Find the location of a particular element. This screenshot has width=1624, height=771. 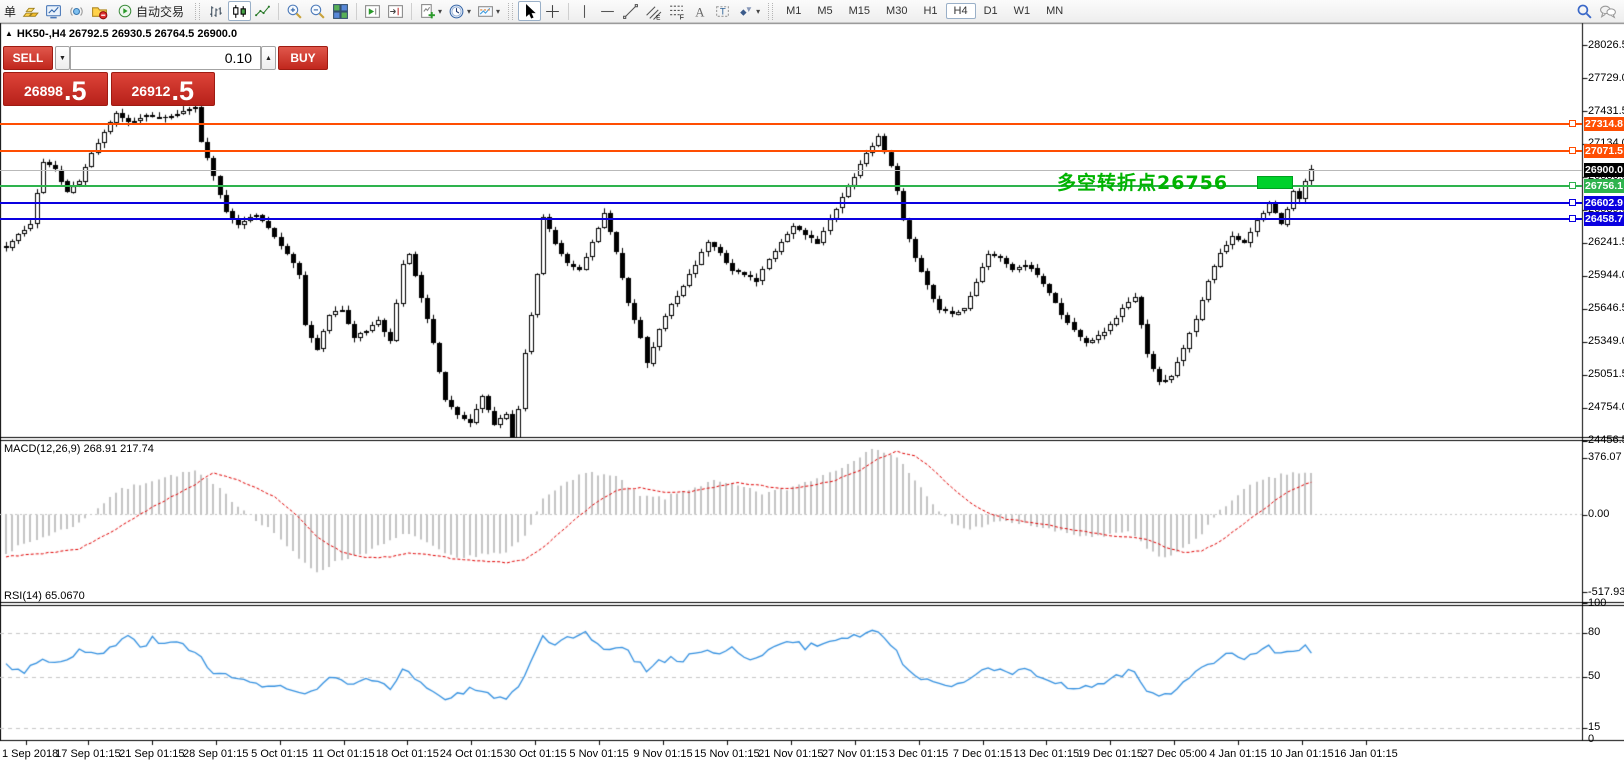

time-tick-label: 24 Oct 01:15 is located at coordinates (471, 754).